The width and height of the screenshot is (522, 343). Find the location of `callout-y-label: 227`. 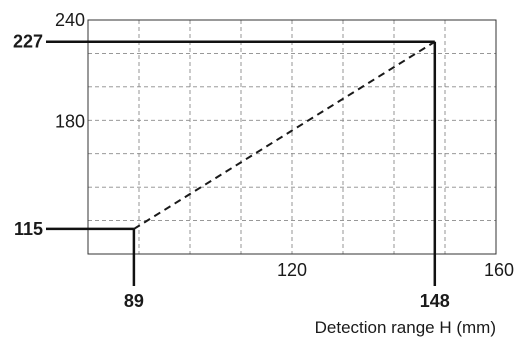

callout-y-label: 227 is located at coordinates (28, 42).